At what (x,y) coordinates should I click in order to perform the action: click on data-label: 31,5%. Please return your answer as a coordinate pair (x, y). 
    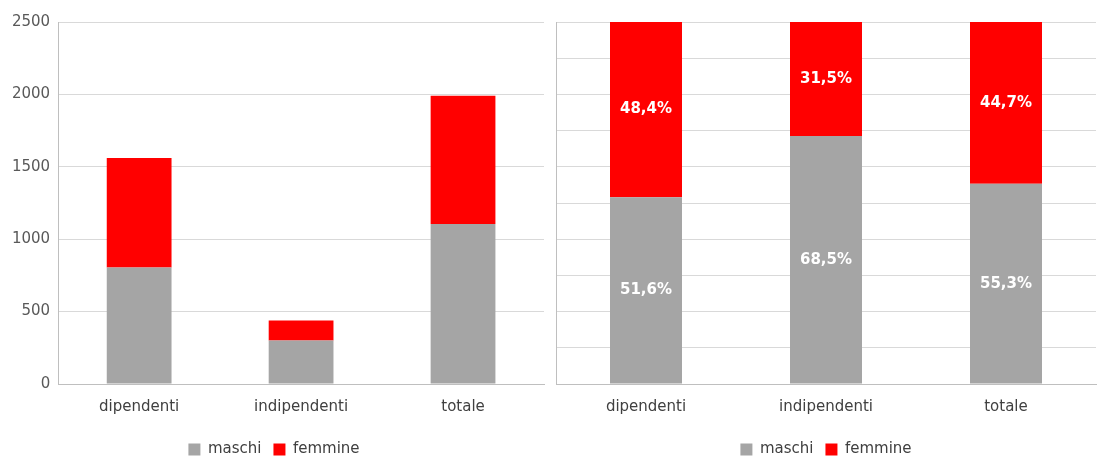
    Looking at the image, I should click on (826, 77).